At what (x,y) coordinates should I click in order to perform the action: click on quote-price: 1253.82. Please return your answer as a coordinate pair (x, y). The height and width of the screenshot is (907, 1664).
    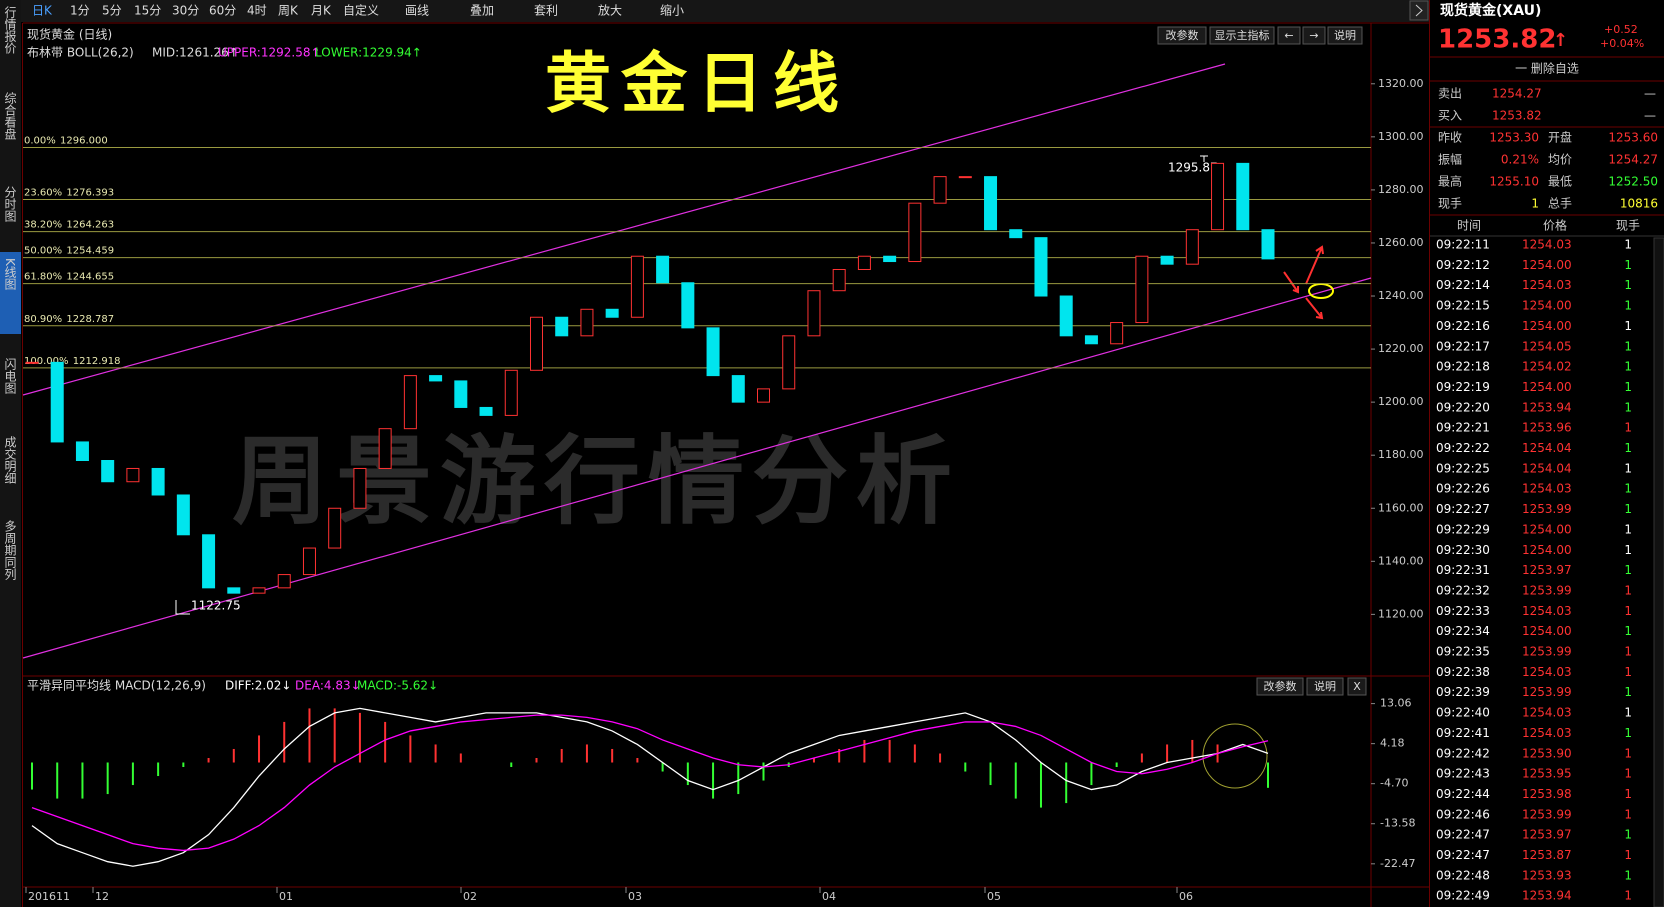
    Looking at the image, I should click on (1497, 40).